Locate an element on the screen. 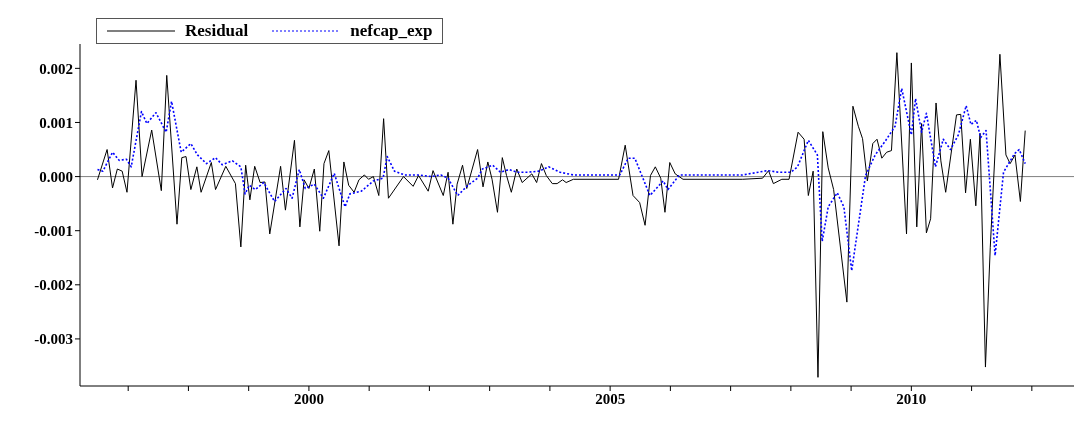  y-tick-label: 0.002 is located at coordinates (56, 68).